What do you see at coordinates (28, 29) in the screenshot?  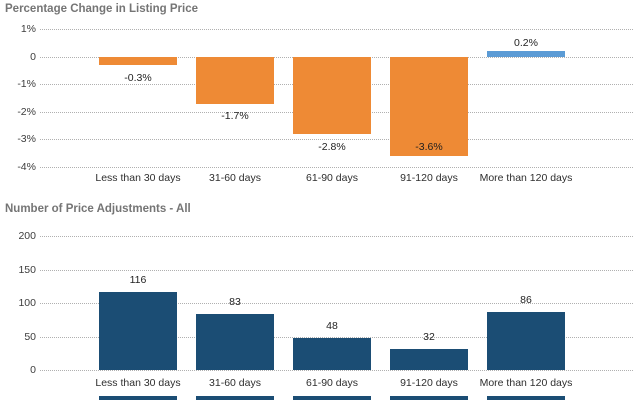 I see `y-tick-label: 1%` at bounding box center [28, 29].